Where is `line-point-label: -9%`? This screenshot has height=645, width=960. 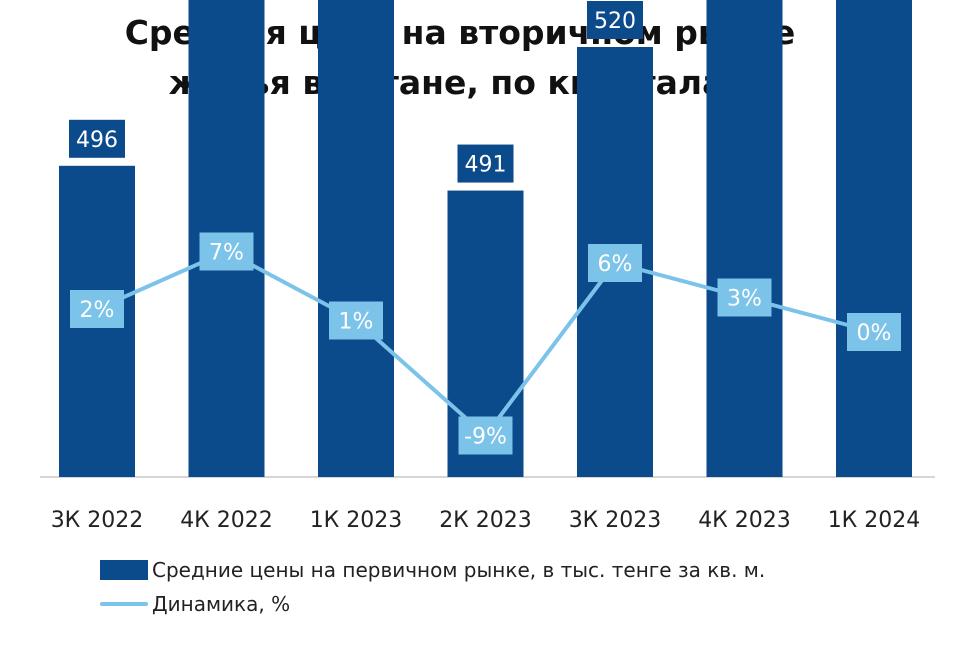
line-point-label: -9% is located at coordinates (485, 437).